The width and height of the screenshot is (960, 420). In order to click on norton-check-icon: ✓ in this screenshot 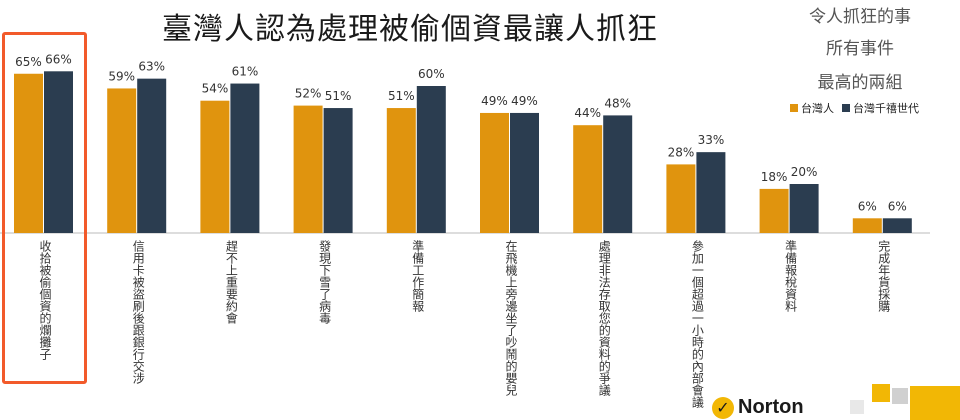, I will do `click(723, 407)`.